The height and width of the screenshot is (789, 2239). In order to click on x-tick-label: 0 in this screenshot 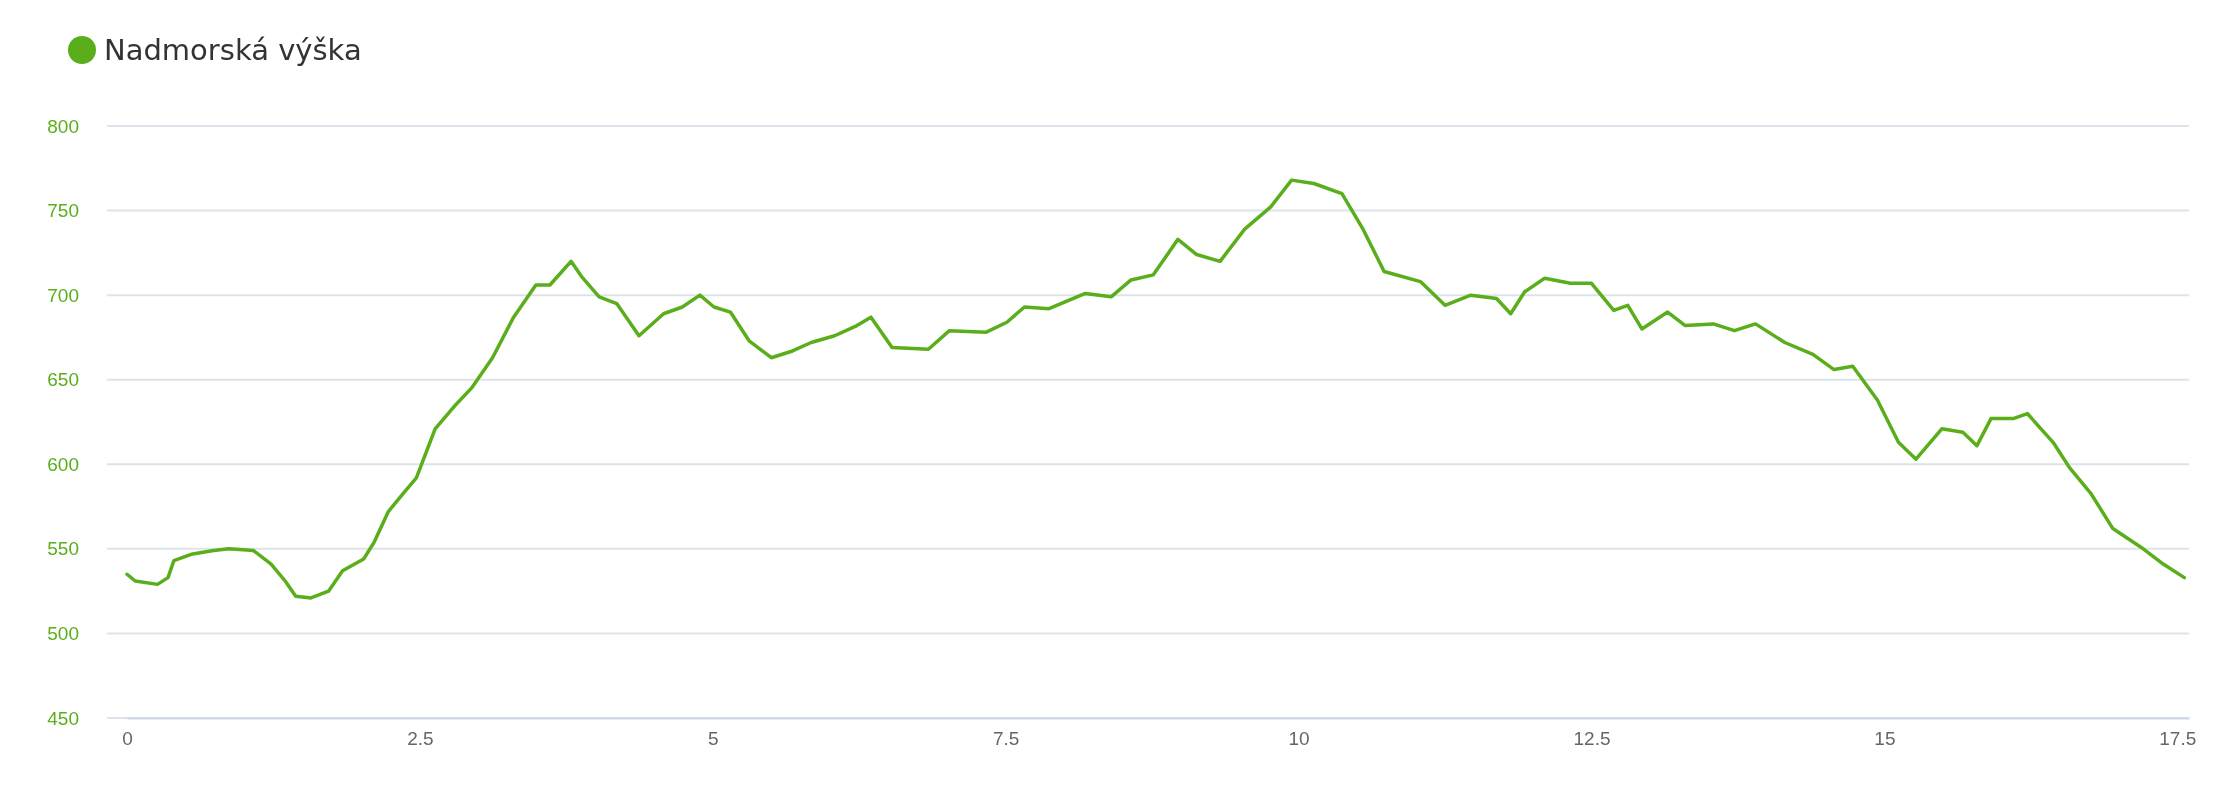, I will do `click(127, 739)`.